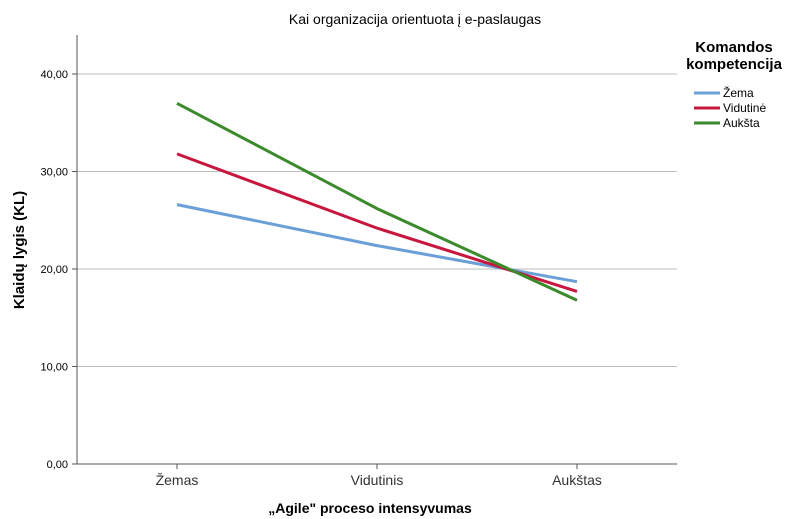 Image resolution: width=792 pixels, height=519 pixels. I want to click on x-tick-label: Žemas, so click(177, 480).